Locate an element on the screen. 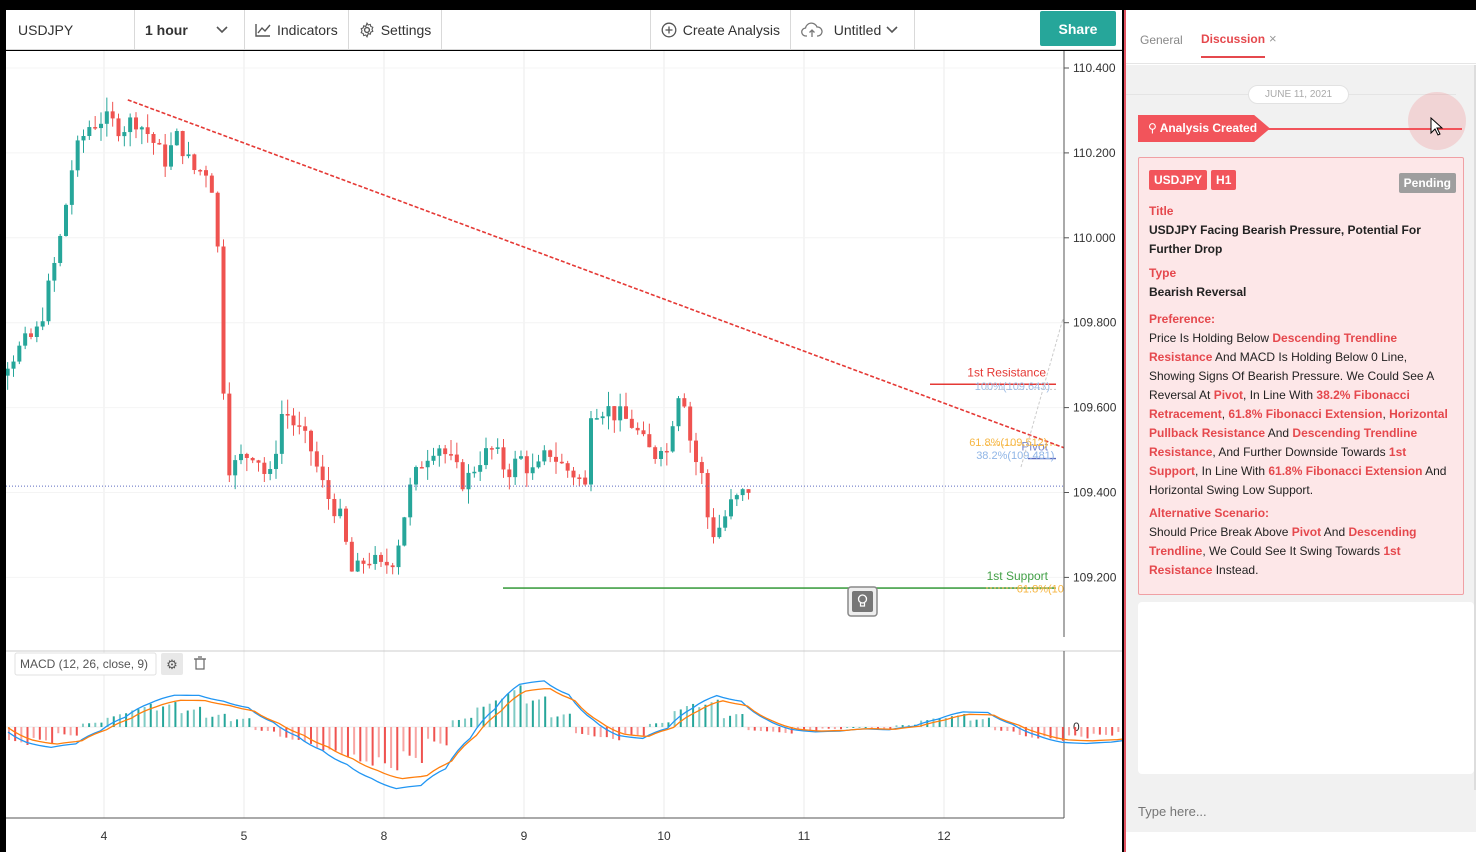 This screenshot has width=1476, height=852. highlight-term: Descending Trendline Resistance is located at coordinates (1273, 347).